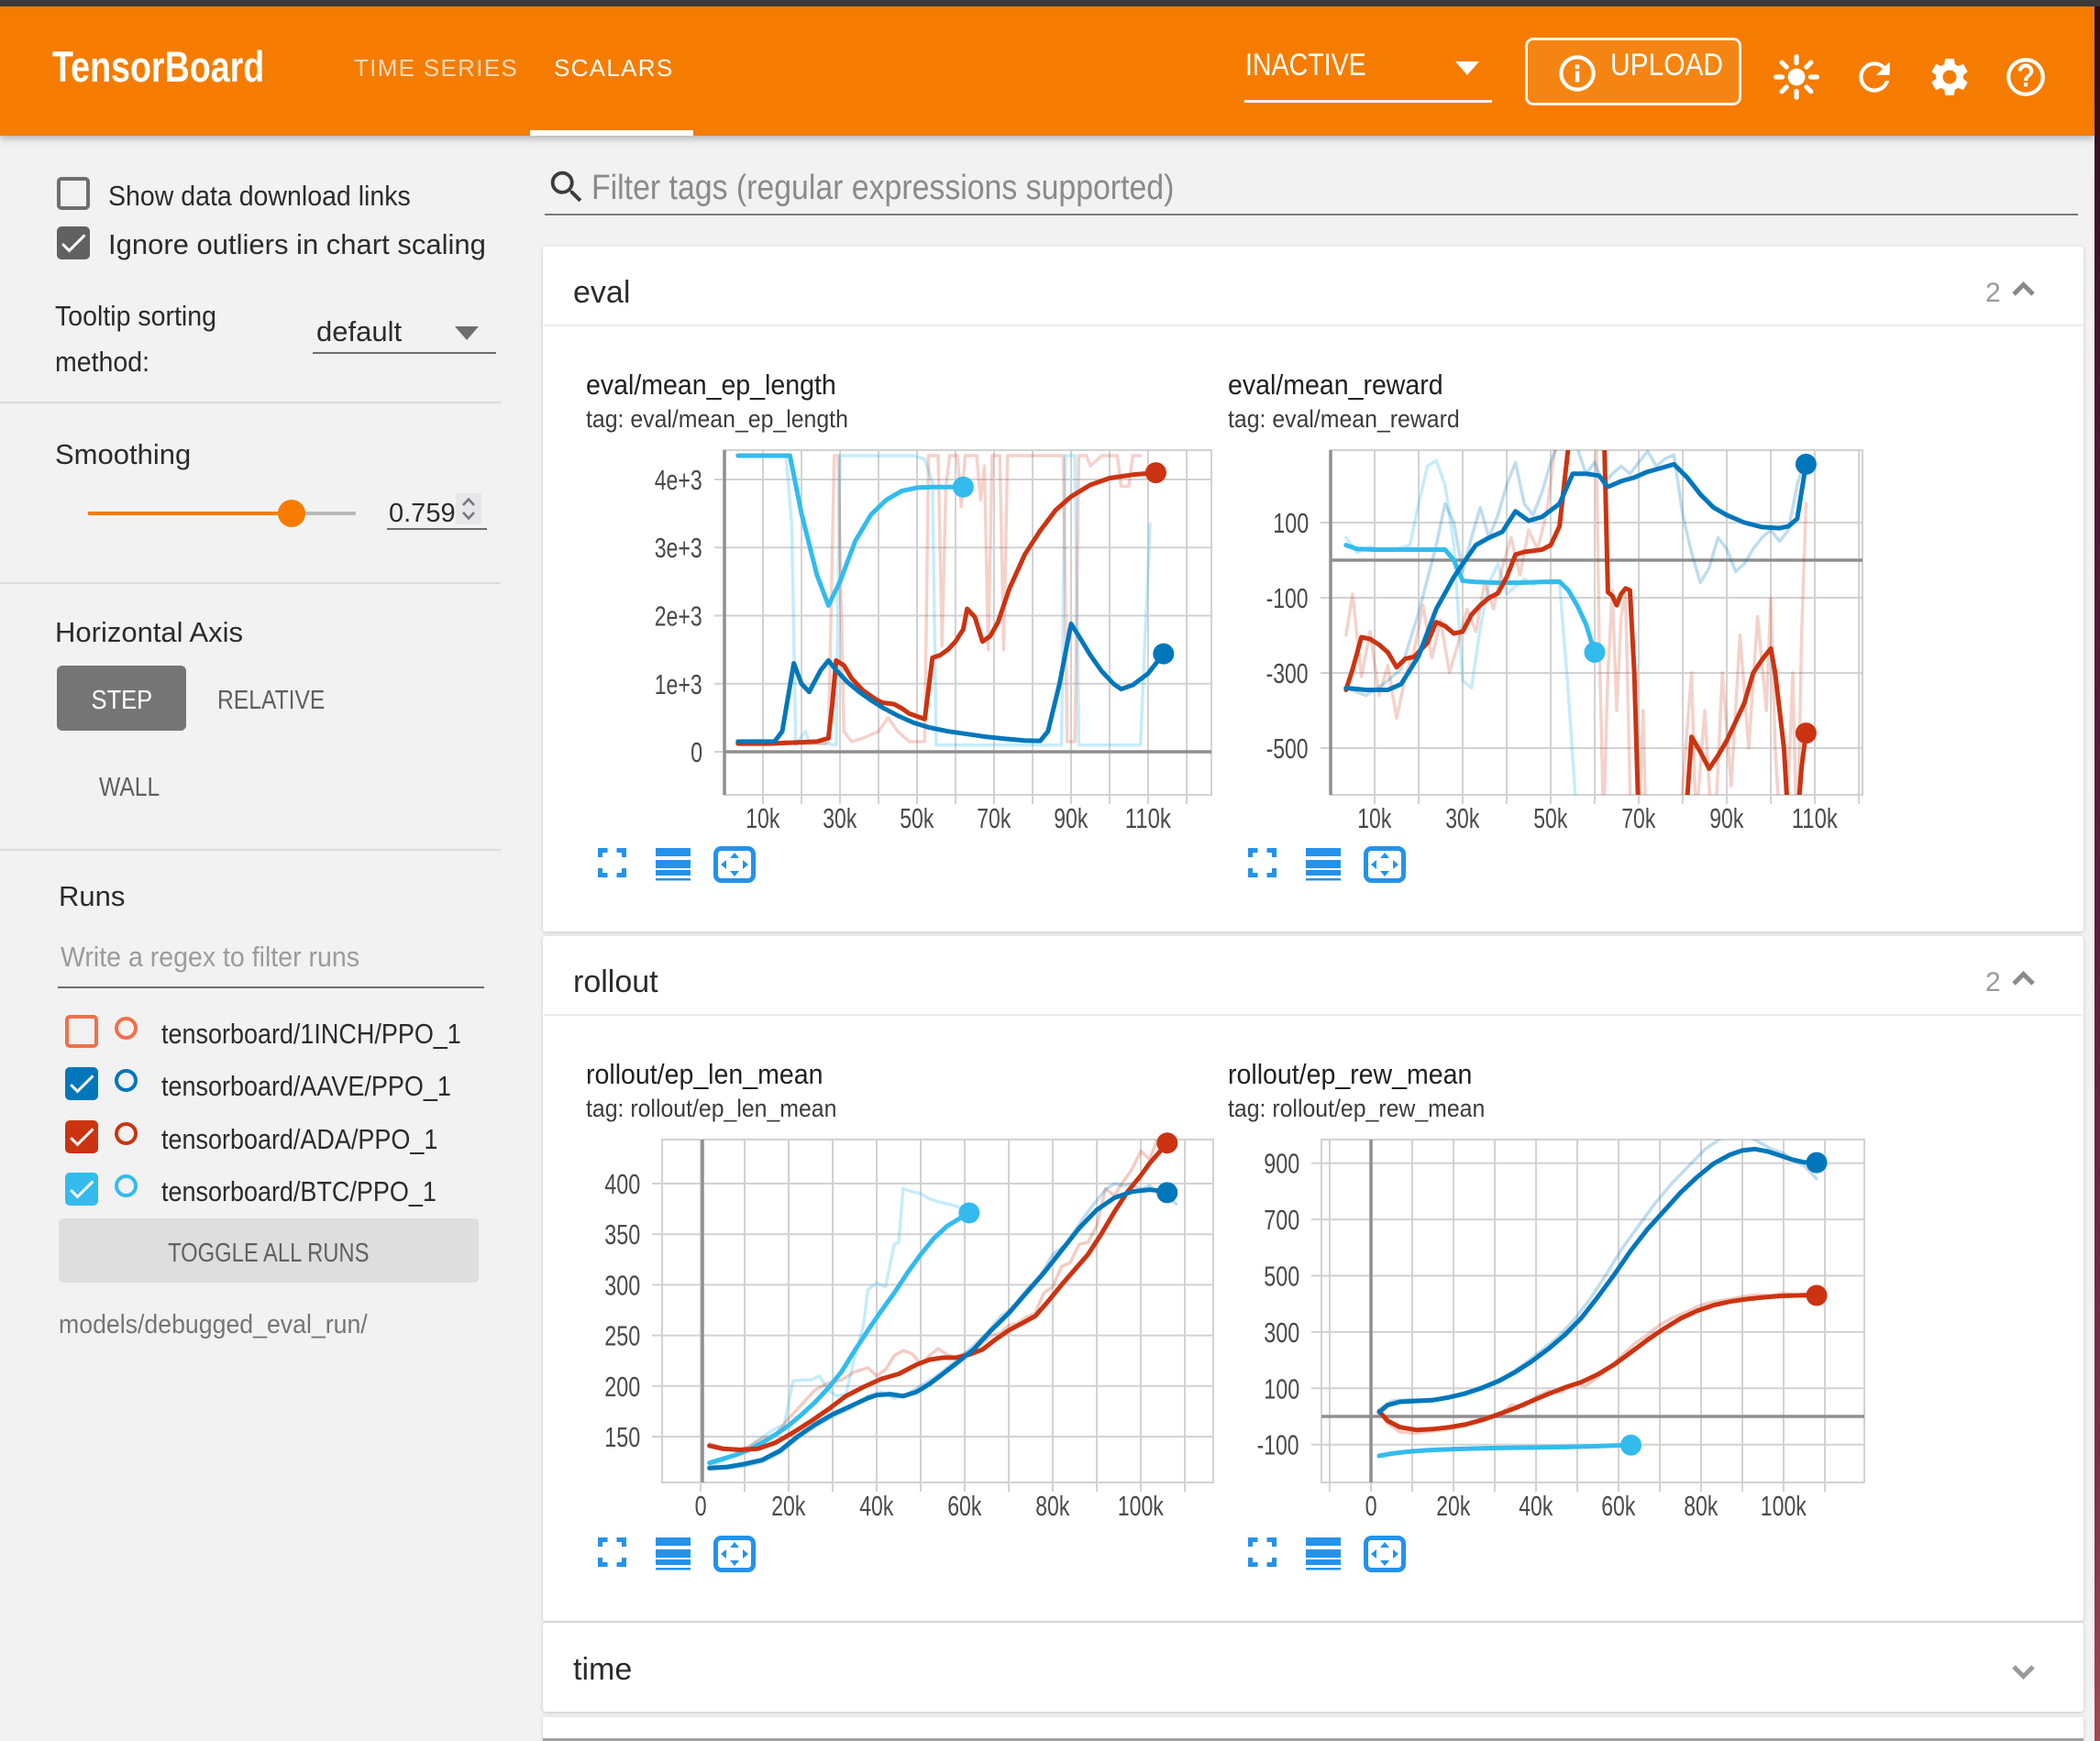  I want to click on svg-text: 1e+3, so click(678, 684).